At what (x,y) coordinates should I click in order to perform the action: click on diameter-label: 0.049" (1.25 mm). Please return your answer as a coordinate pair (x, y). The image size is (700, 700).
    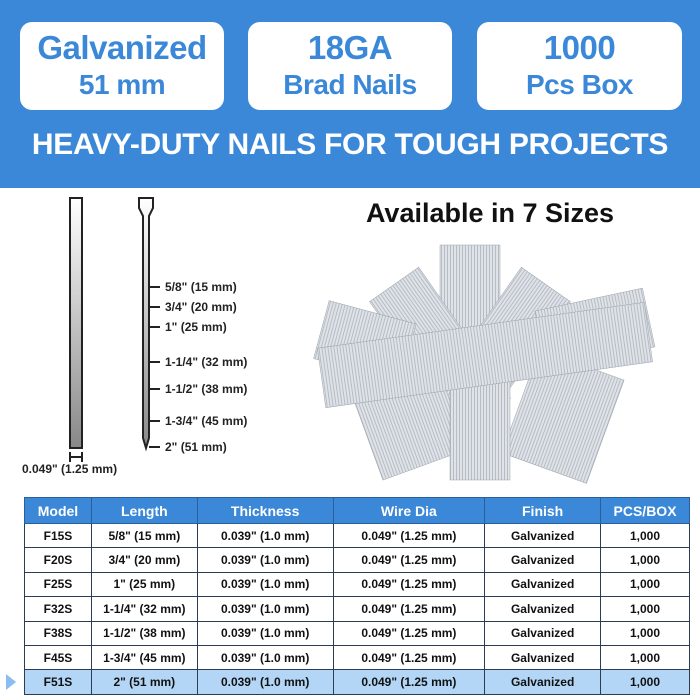
    Looking at the image, I should click on (70, 469).